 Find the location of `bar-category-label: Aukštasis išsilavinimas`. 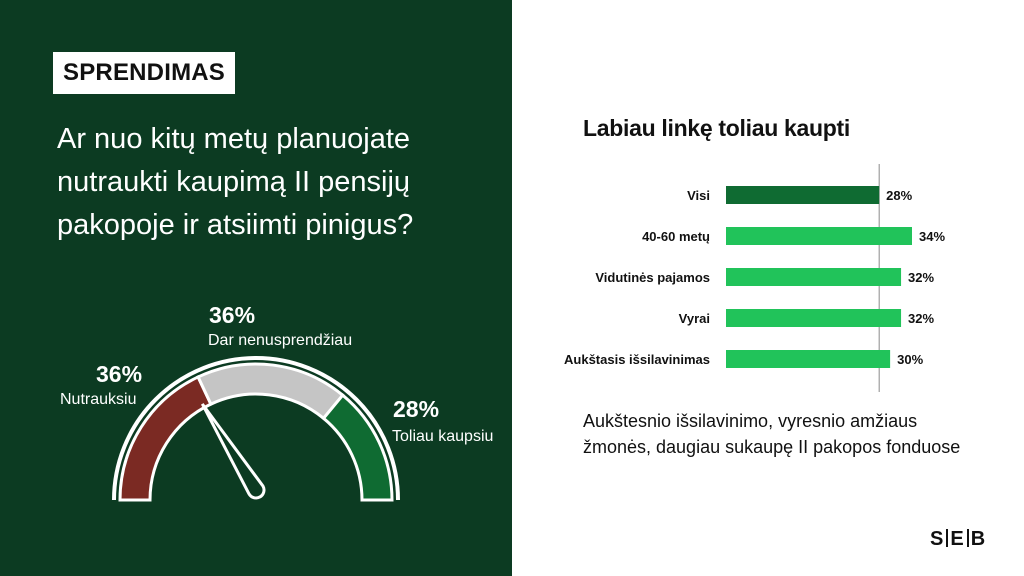

bar-category-label: Aukštasis išsilavinimas is located at coordinates (637, 359).